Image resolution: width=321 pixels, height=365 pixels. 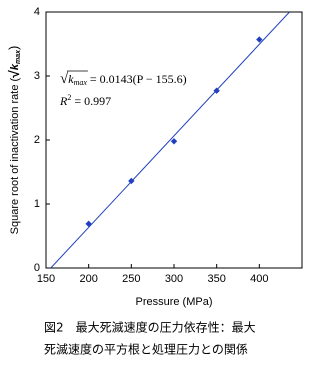 I want to click on y-axis-label-group: Square root of inactivation rate (√kmax), so click(x=14, y=140).